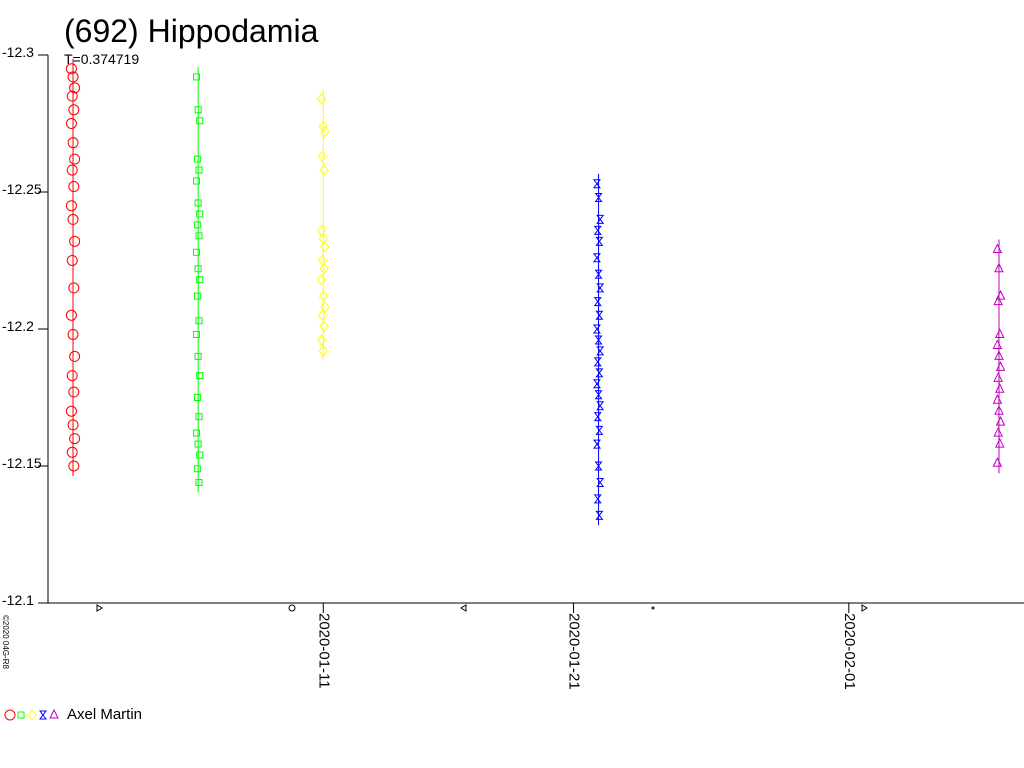 This screenshot has width=1024, height=768. What do you see at coordinates (574, 651) in the screenshot?
I see `x-tick-label: 2020-01-21` at bounding box center [574, 651].